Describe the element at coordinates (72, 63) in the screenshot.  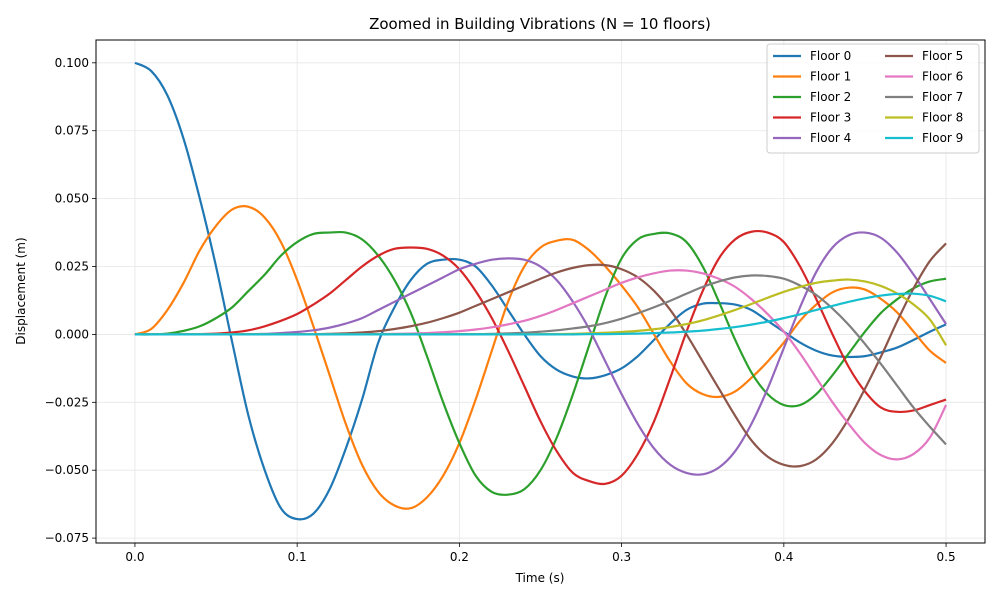
I see `y-tick-label: 0.100` at that location.